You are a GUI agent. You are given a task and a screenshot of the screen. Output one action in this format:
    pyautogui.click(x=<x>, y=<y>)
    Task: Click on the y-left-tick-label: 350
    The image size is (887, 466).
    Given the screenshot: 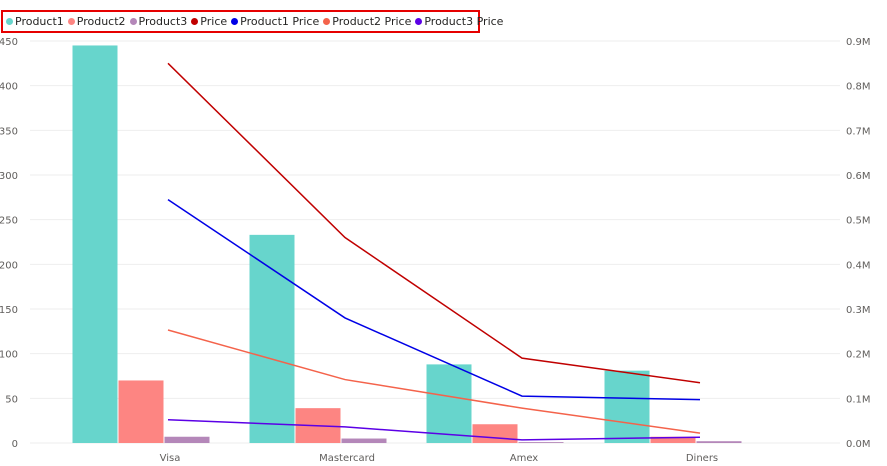 What is the action you would take?
    pyautogui.click(x=9, y=131)
    